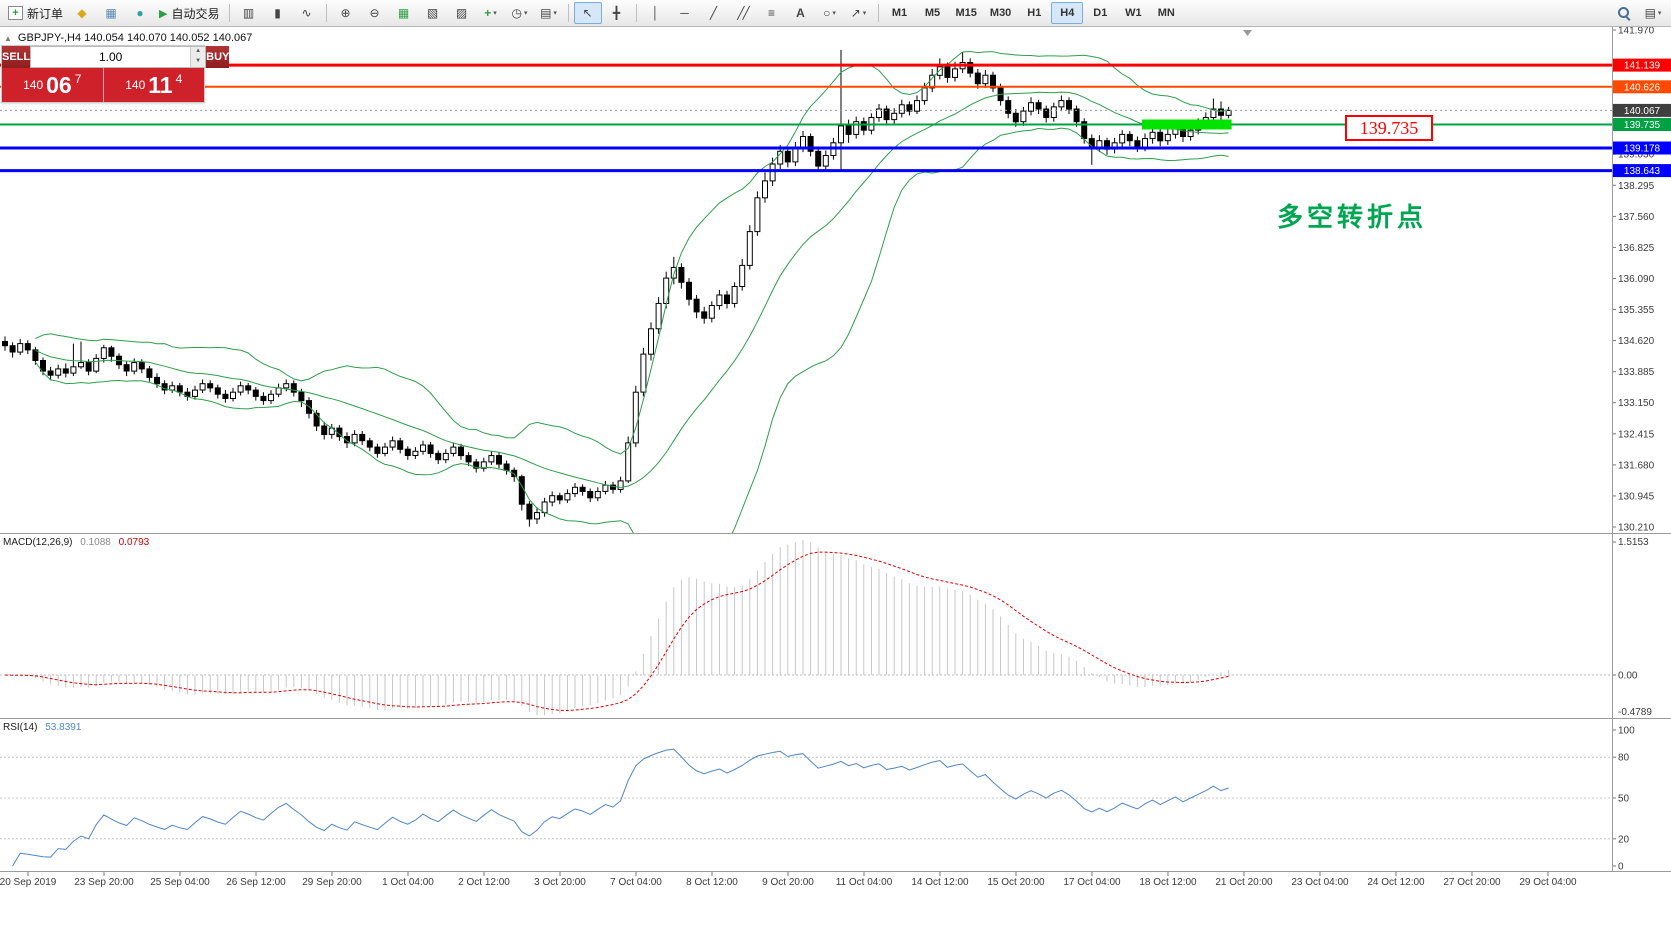 This screenshot has width=1671, height=951. I want to click on svg-text: 130.945, so click(1636, 496).